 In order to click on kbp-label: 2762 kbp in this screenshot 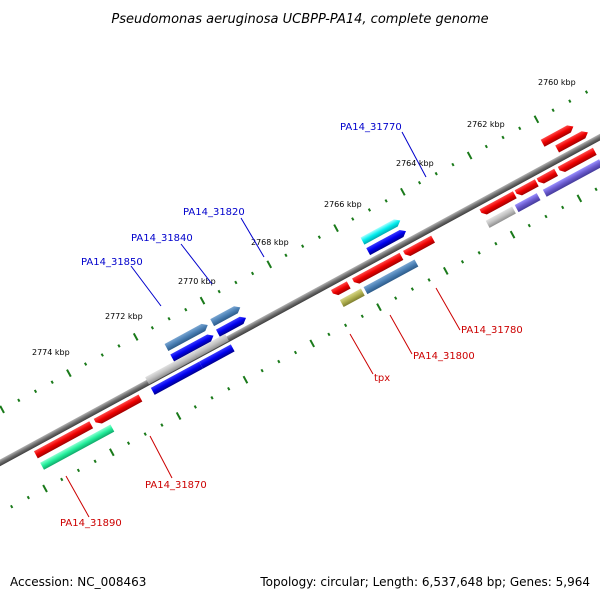, I will do `click(486, 124)`.